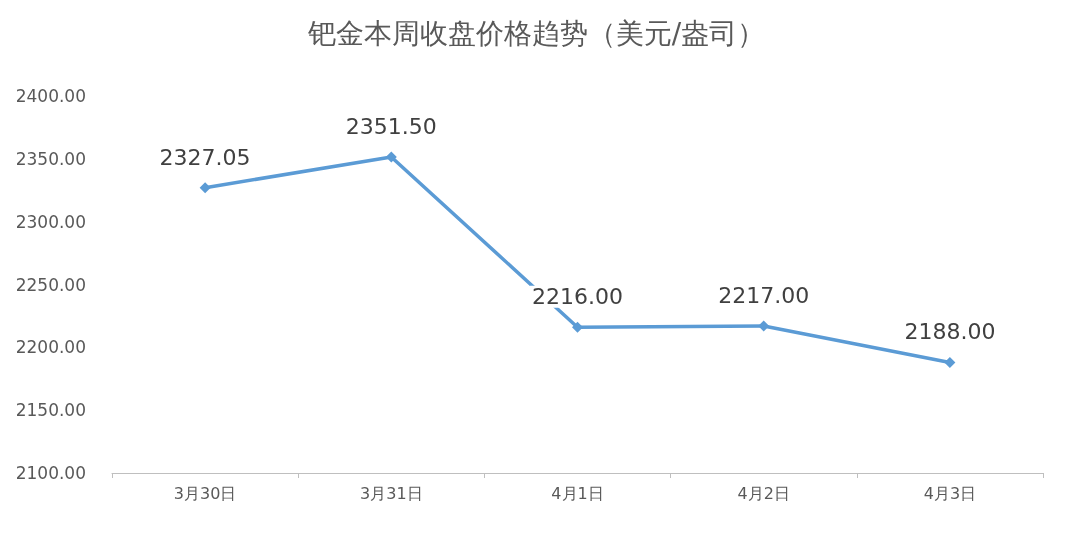 The width and height of the screenshot is (1073, 536). I want to click on x-tick-label: 3月31日, so click(391, 493).